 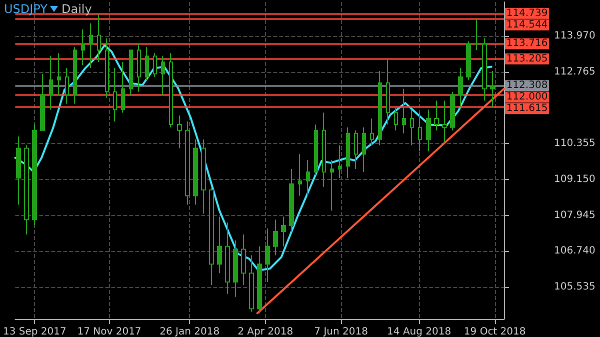 What do you see at coordinates (575, 36) in the screenshot?
I see `y-tick-label: 113.970` at bounding box center [575, 36].